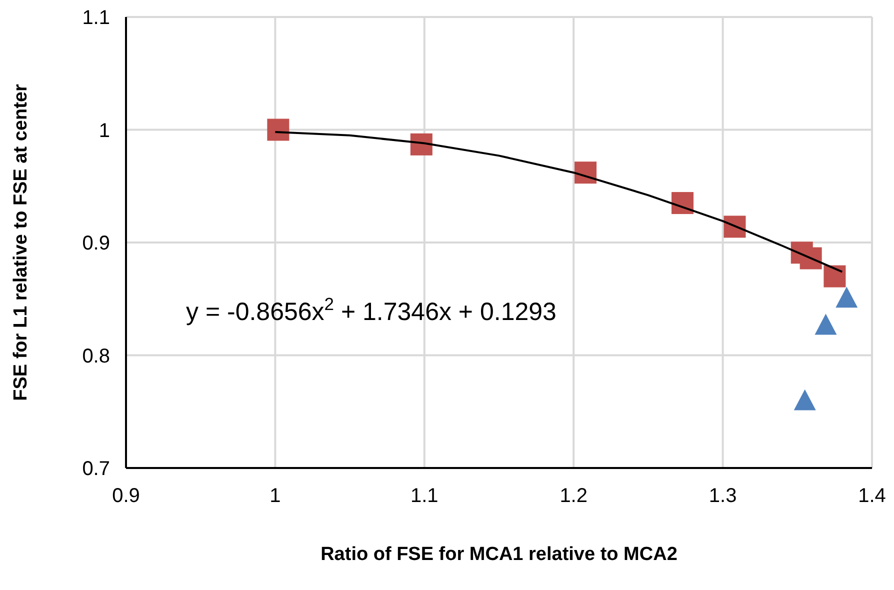 The image size is (894, 590). Describe the element at coordinates (275, 496) in the screenshot. I see `x-tick-label: 1` at that location.